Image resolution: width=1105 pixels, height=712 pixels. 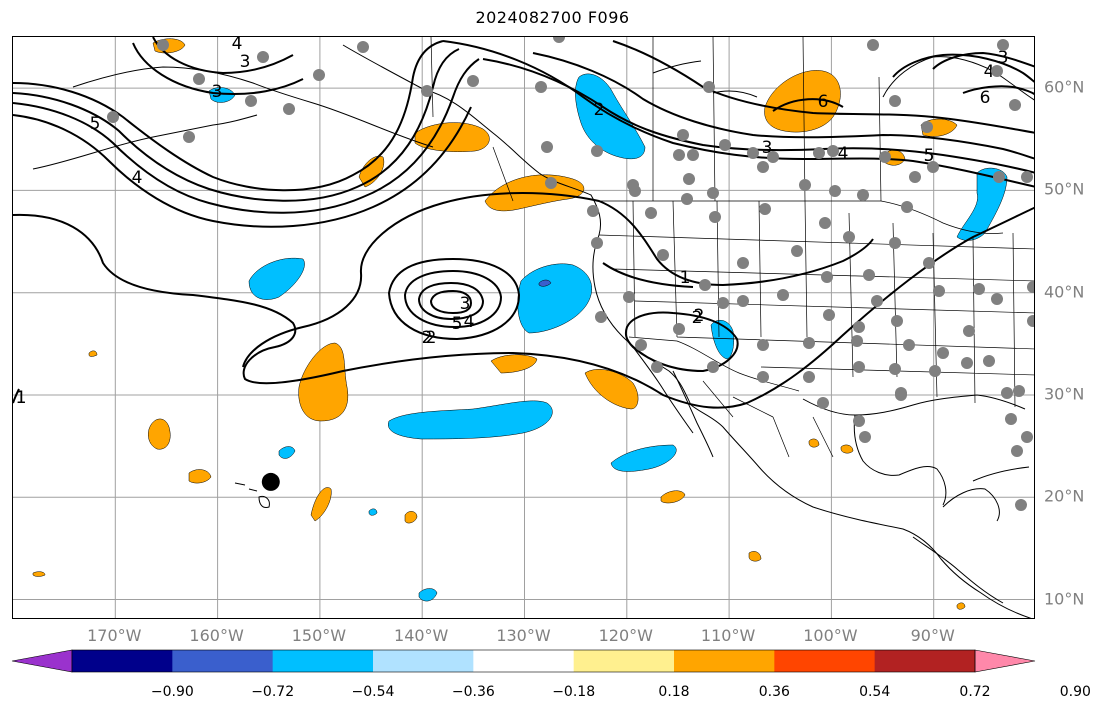 I want to click on colorbar-tick-label: −0.18, so click(x=574, y=692).